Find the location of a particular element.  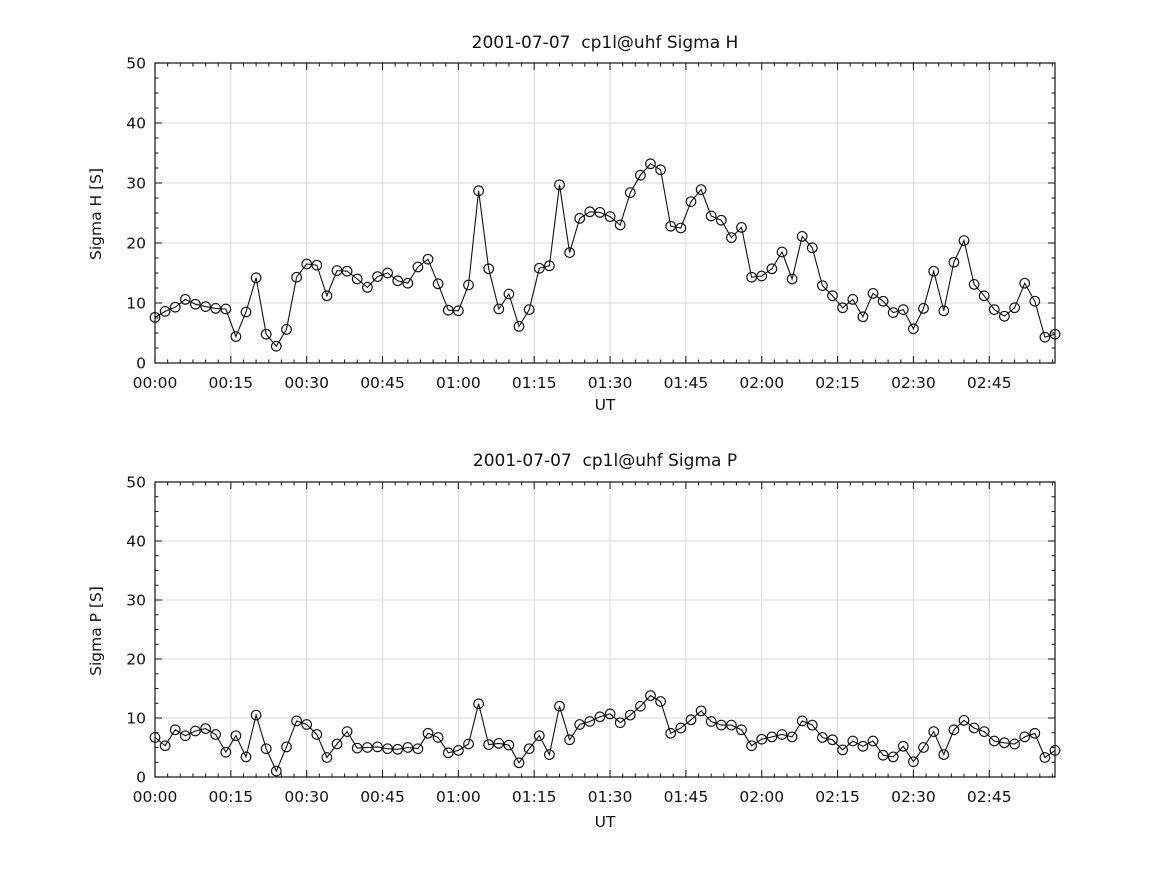

x-axis-label-sigma-p: UT is located at coordinates (605, 822).